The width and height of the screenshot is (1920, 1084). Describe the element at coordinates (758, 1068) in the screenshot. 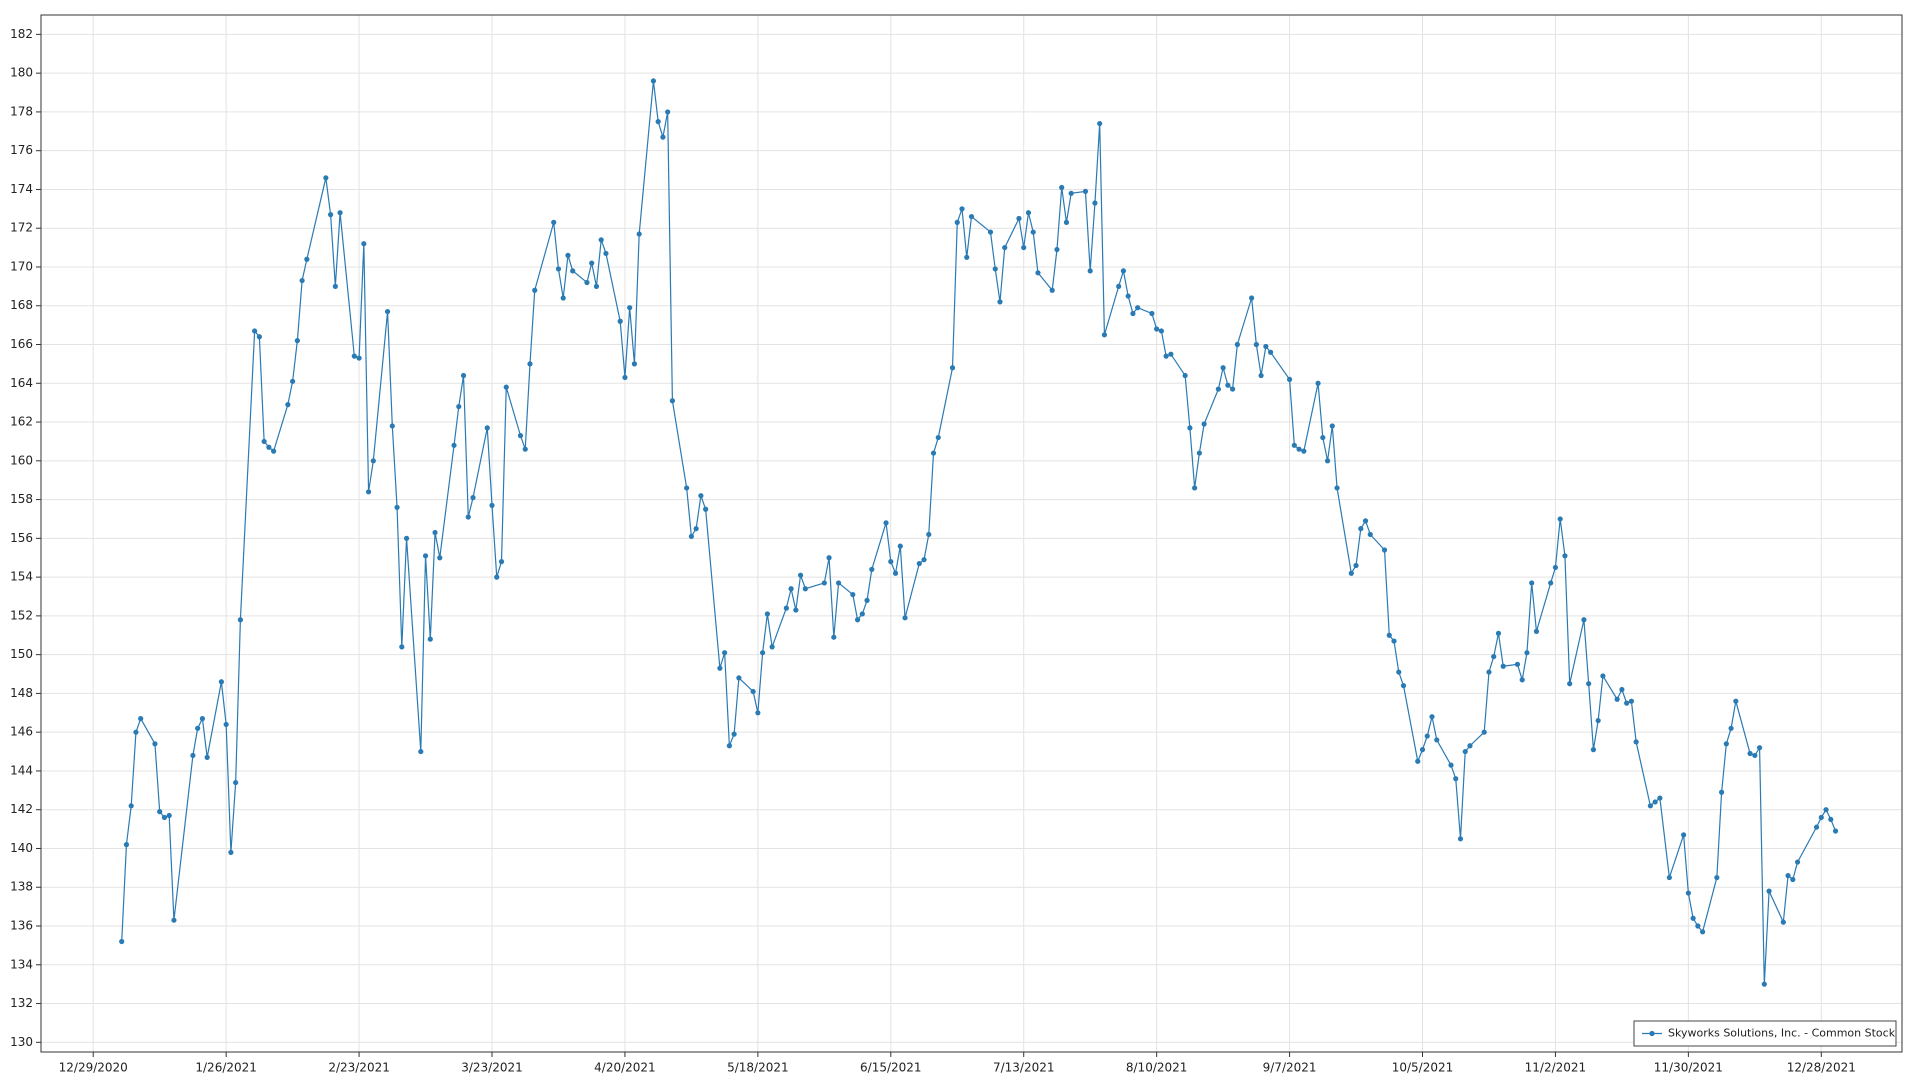

I see `x-tick-label: 5/18/2021` at that location.